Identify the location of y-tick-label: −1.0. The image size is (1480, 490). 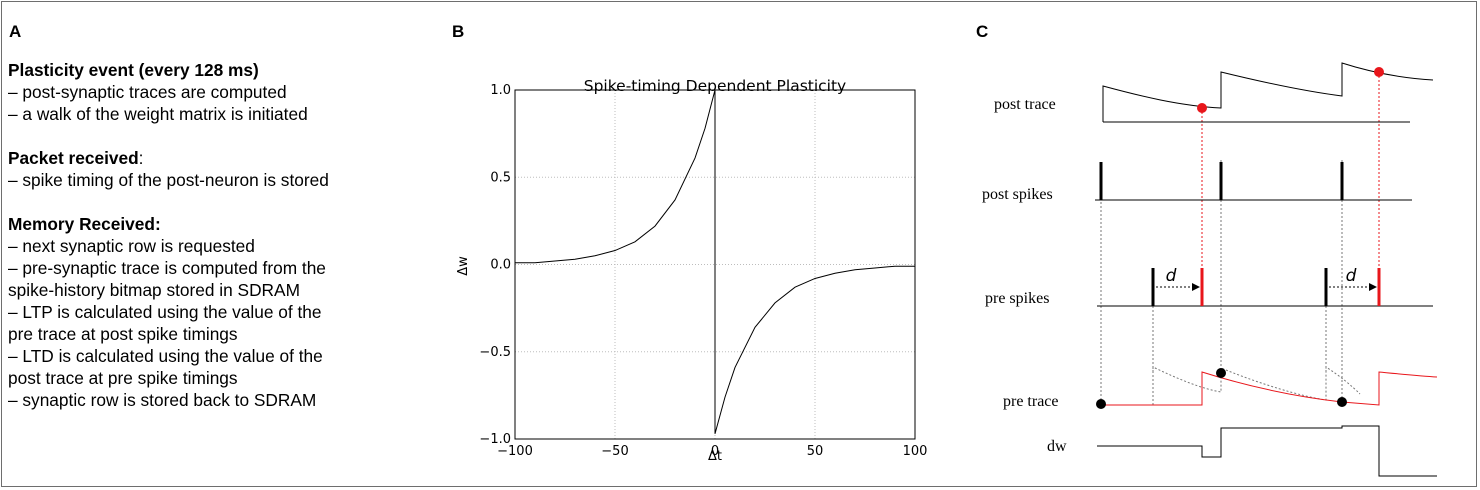
(495, 439).